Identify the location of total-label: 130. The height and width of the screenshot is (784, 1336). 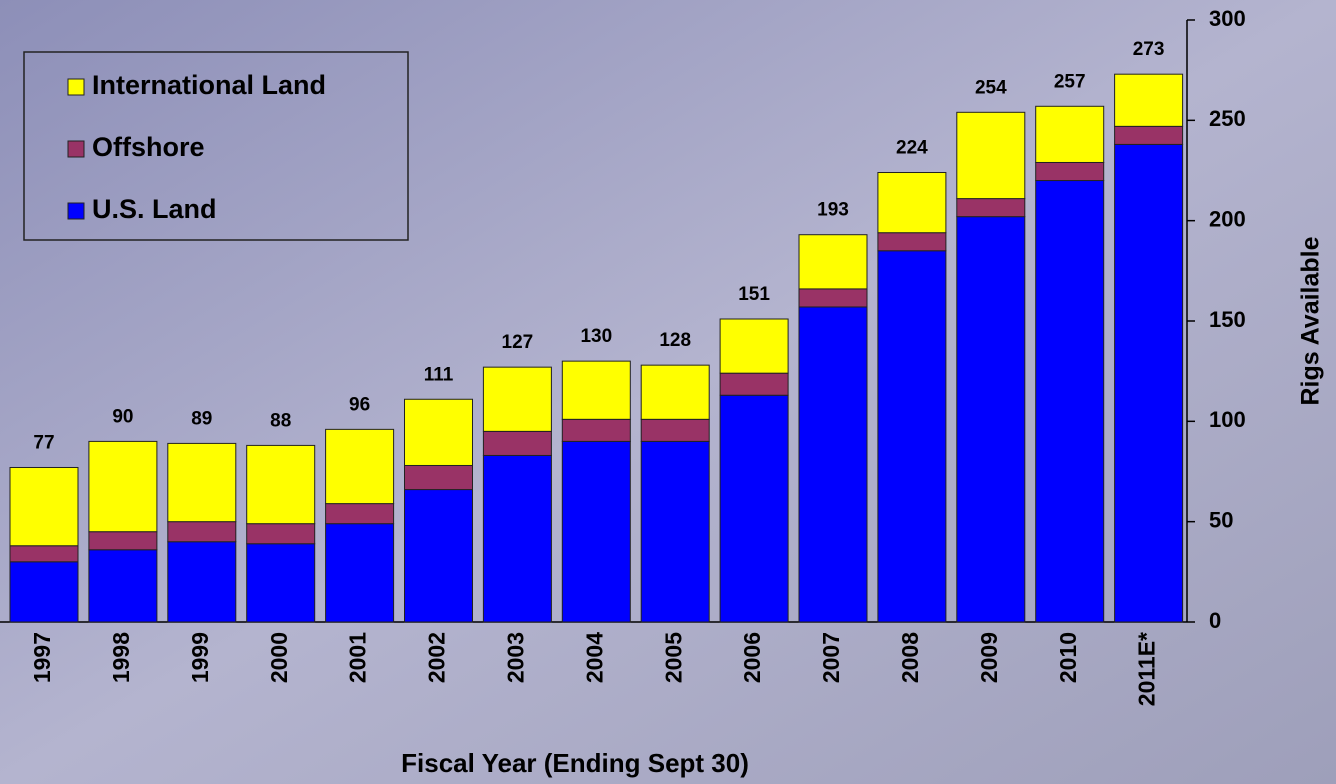
(596, 336).